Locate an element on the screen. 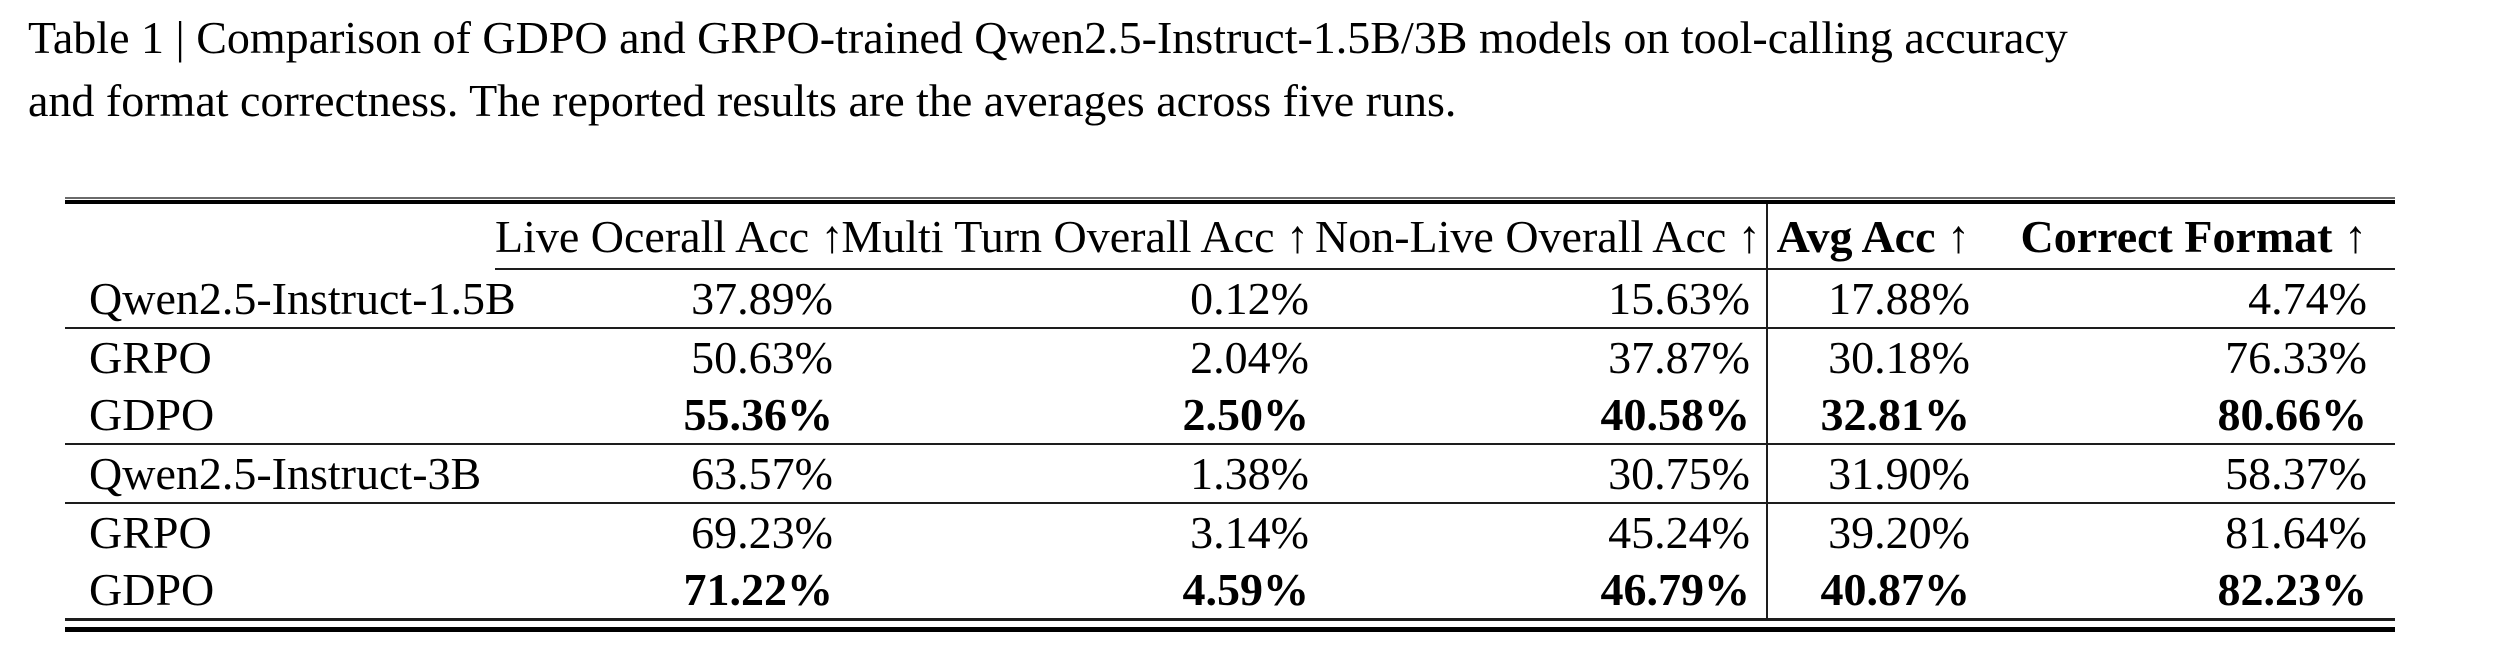 The height and width of the screenshot is (660, 2500). table-bottom-rule is located at coordinates (1230, 625).